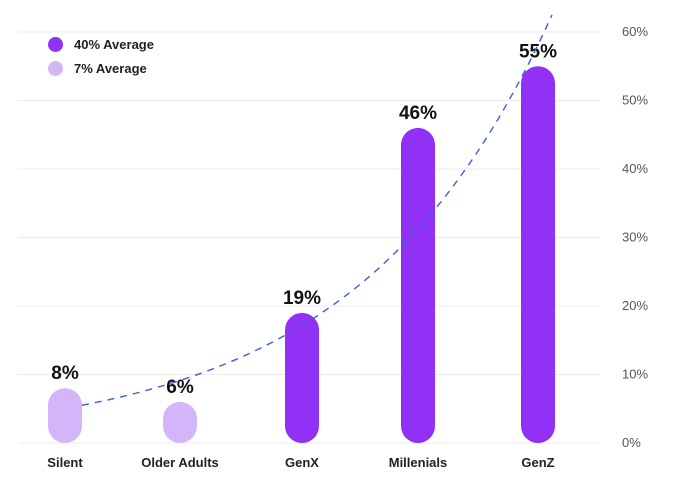 The image size is (686, 493). What do you see at coordinates (635, 31) in the screenshot?
I see `y-tick-label: 60%` at bounding box center [635, 31].